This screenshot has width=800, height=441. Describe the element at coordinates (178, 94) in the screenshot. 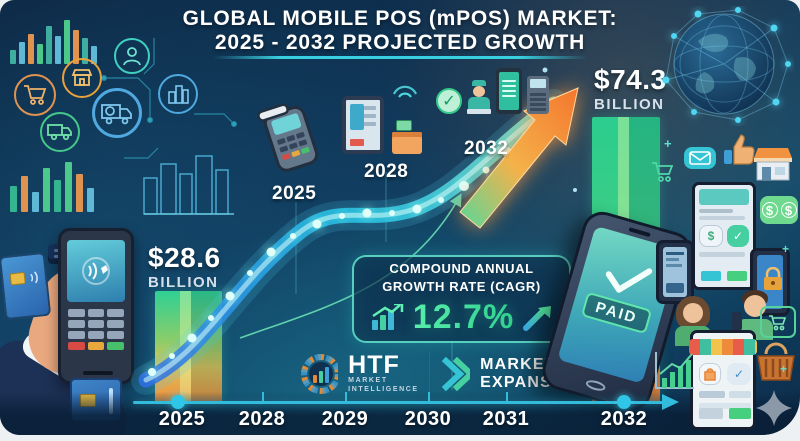

I see `city-buildings-icon` at that location.